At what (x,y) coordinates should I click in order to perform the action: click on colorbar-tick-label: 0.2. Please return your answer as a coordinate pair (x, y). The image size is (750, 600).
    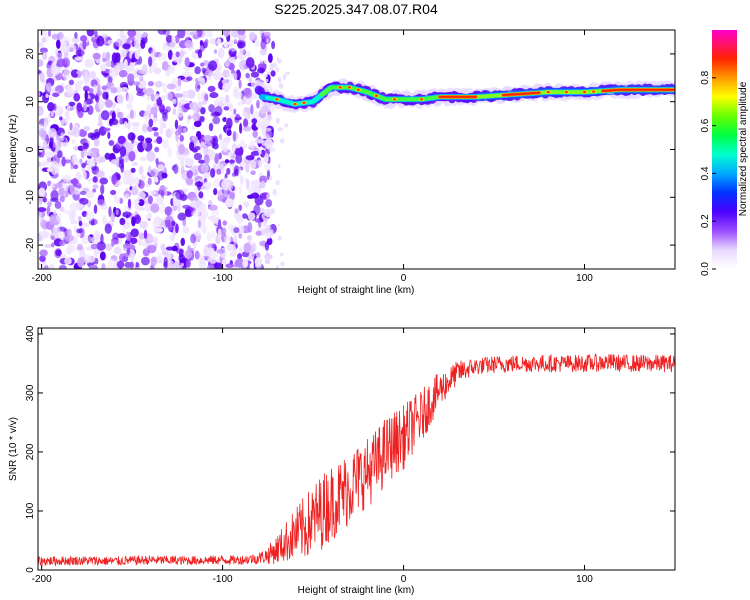
    Looking at the image, I should click on (705, 221).